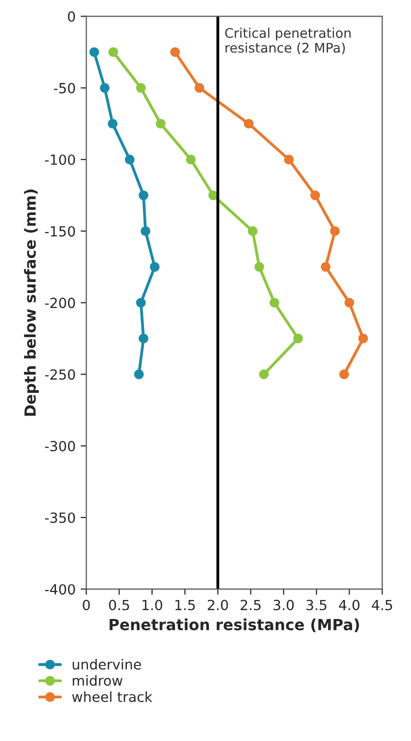 The height and width of the screenshot is (741, 411). I want to click on y-tick-label: -150, so click(60, 231).